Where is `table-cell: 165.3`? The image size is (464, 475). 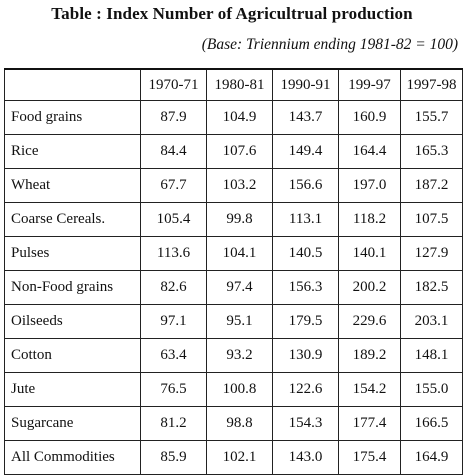
table-cell: 165.3 is located at coordinates (431, 151).